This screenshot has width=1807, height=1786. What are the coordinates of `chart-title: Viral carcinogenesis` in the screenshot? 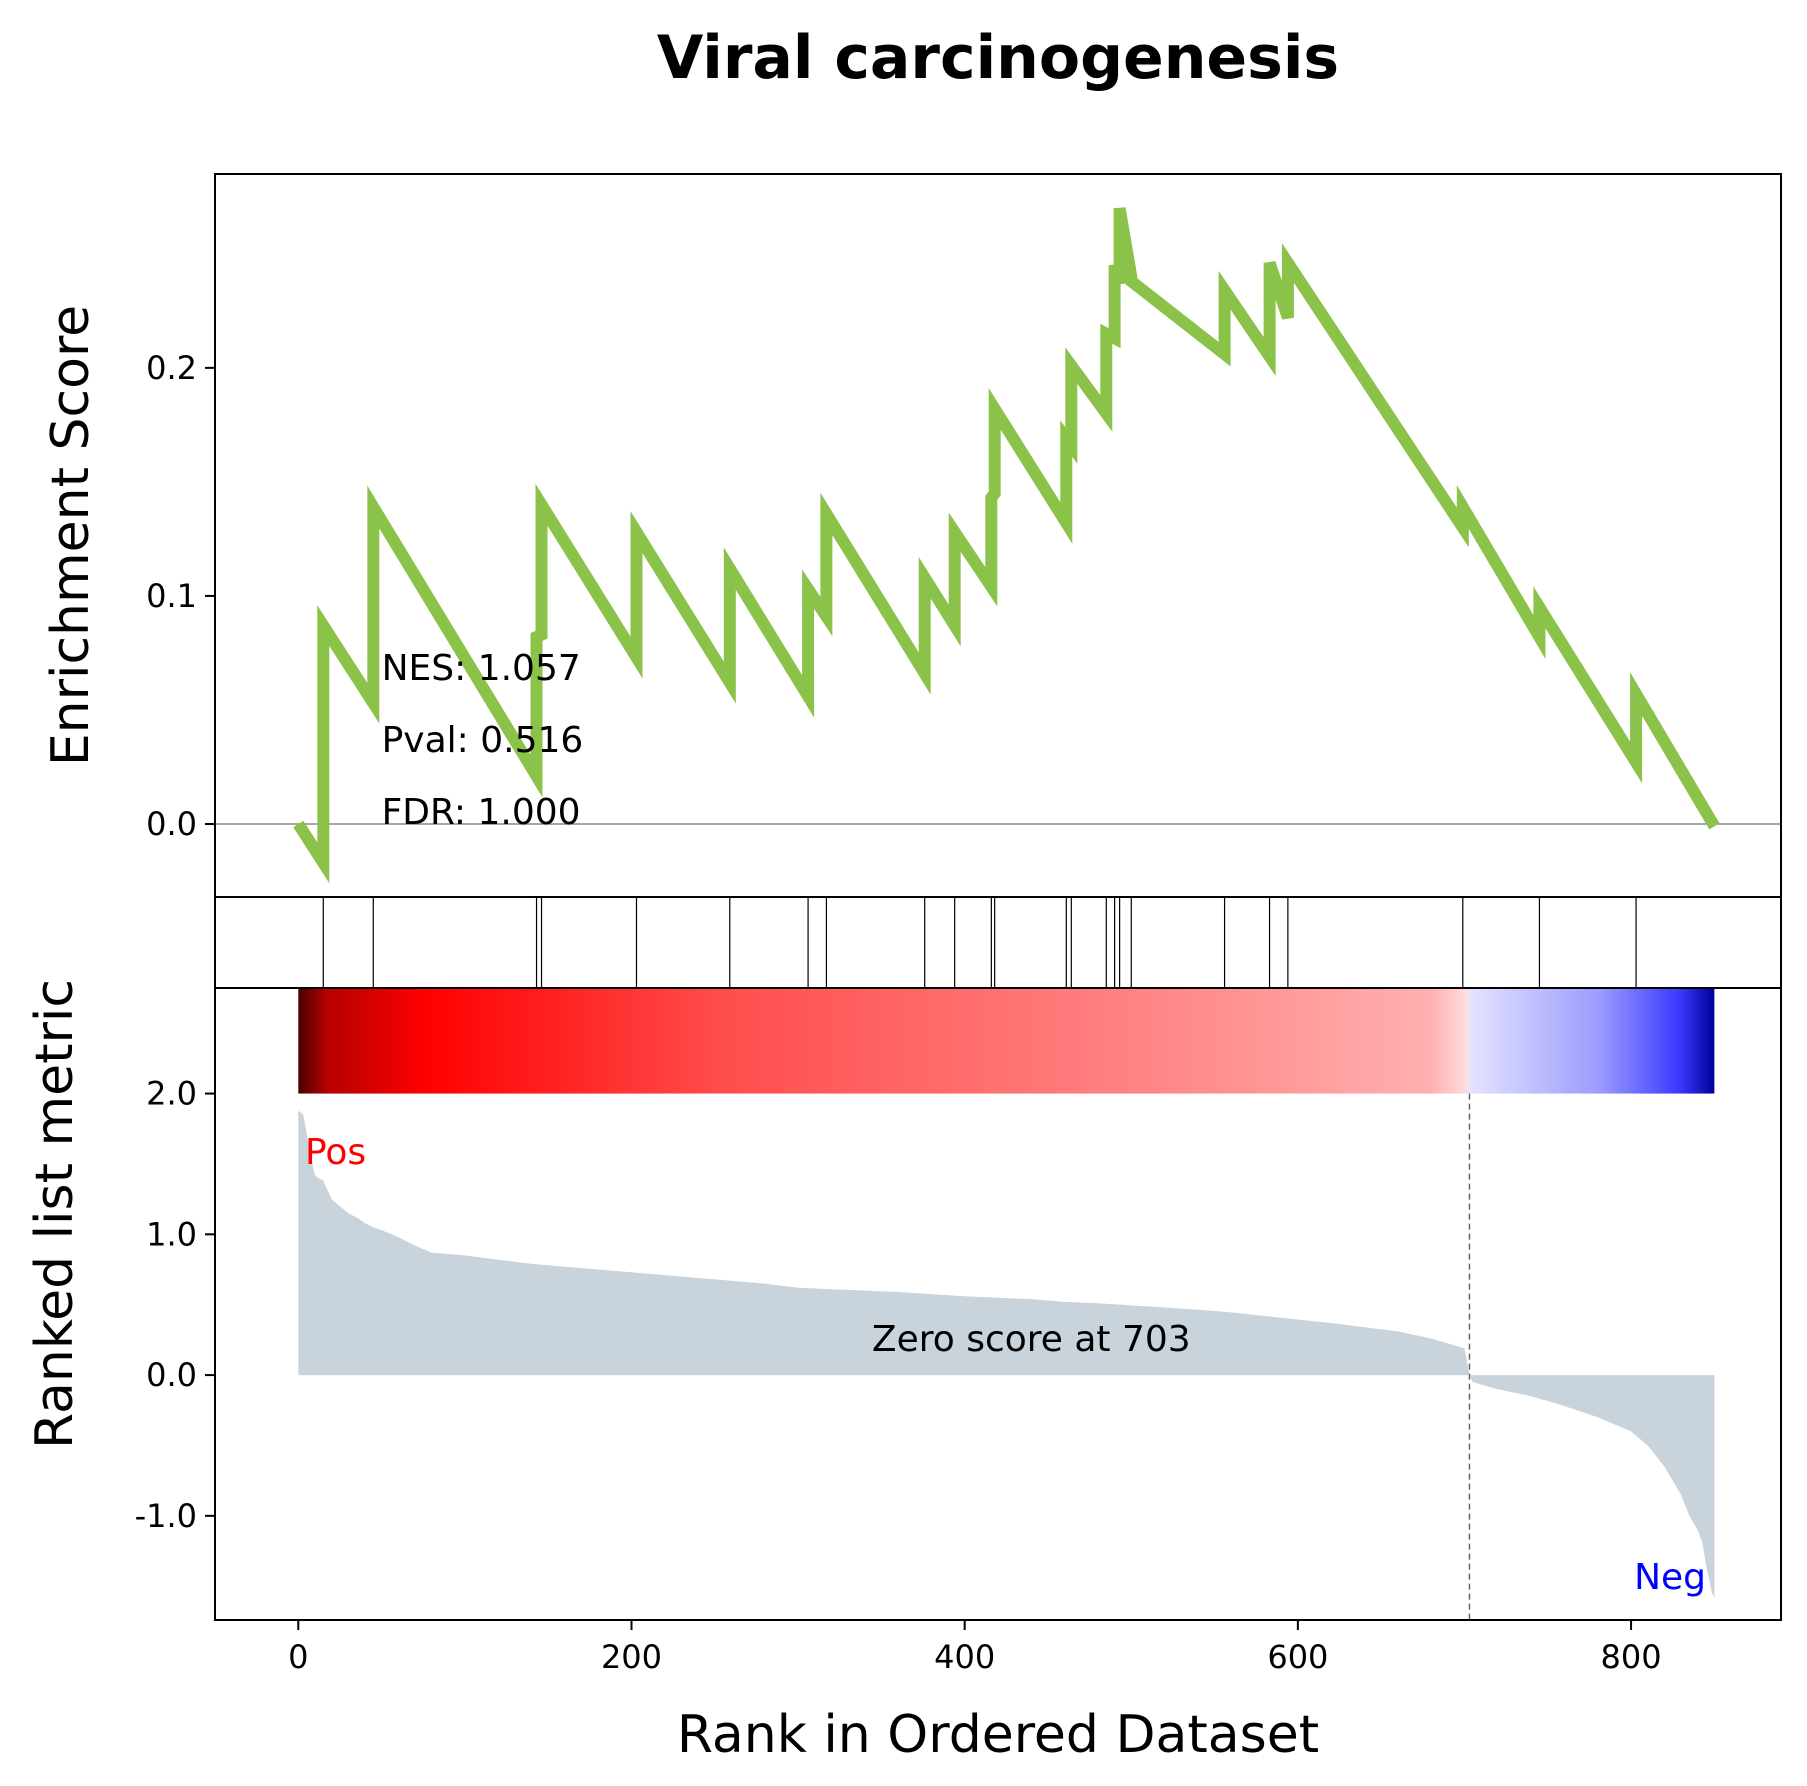 It's located at (998, 58).